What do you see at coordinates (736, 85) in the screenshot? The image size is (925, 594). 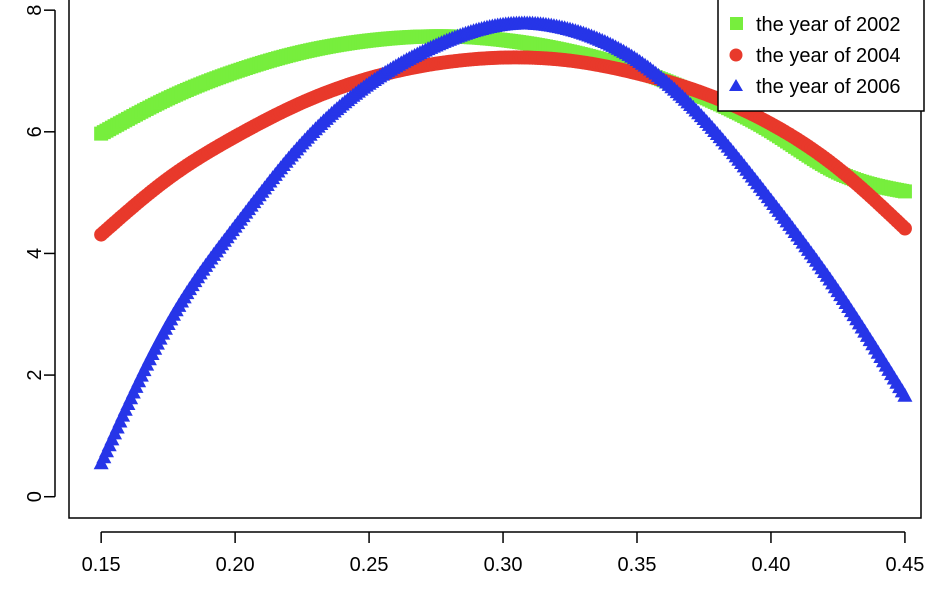 I see `legend-marker-2006` at bounding box center [736, 85].